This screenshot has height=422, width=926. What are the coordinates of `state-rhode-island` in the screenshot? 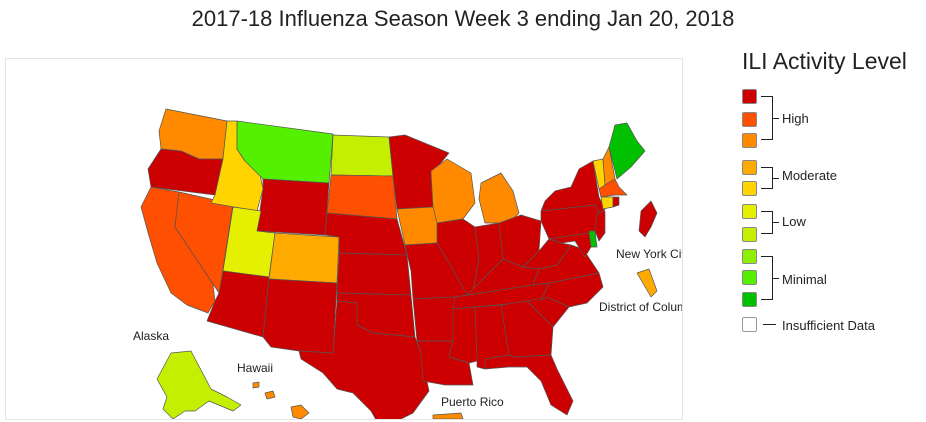 It's located at (616, 202).